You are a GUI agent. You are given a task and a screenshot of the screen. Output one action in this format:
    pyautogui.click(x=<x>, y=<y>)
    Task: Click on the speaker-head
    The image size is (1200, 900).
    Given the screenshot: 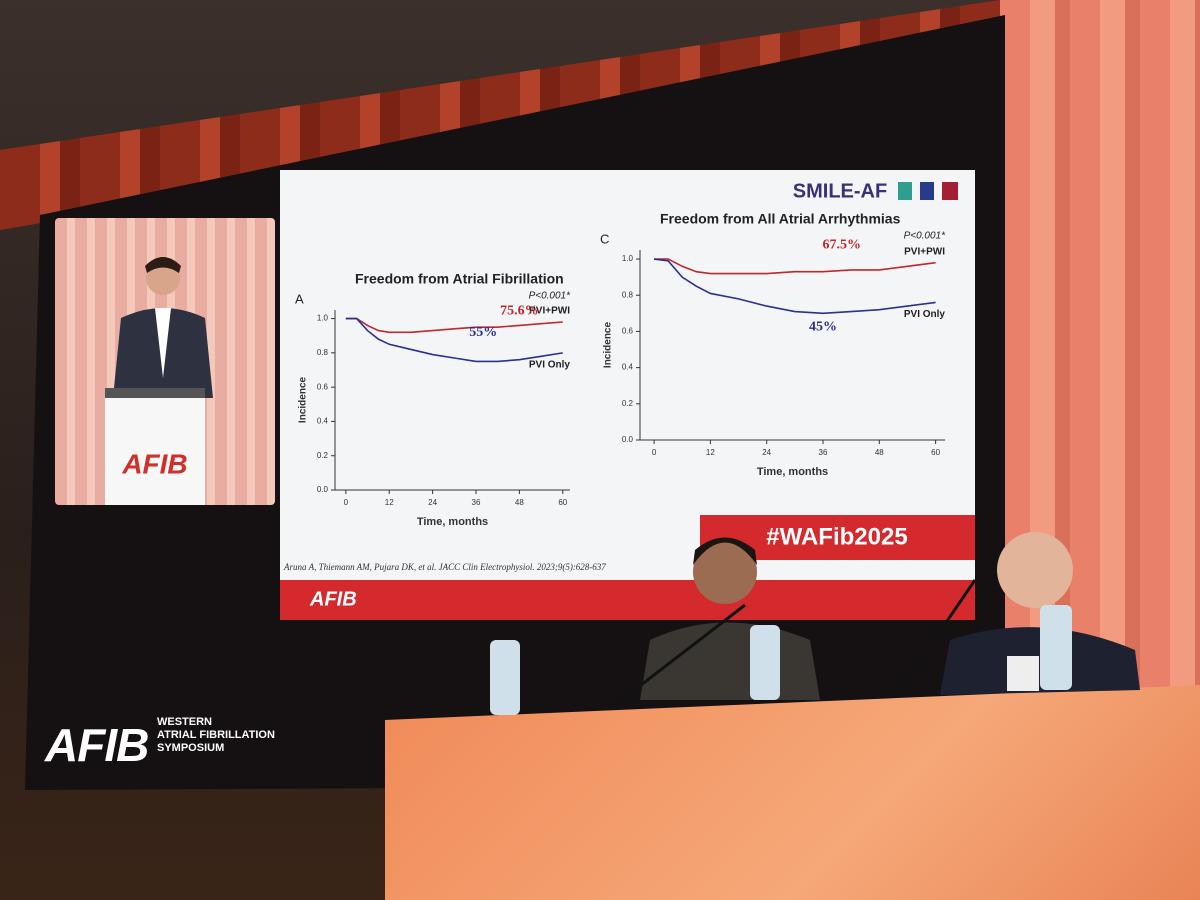 What is the action you would take?
    pyautogui.click(x=163, y=278)
    